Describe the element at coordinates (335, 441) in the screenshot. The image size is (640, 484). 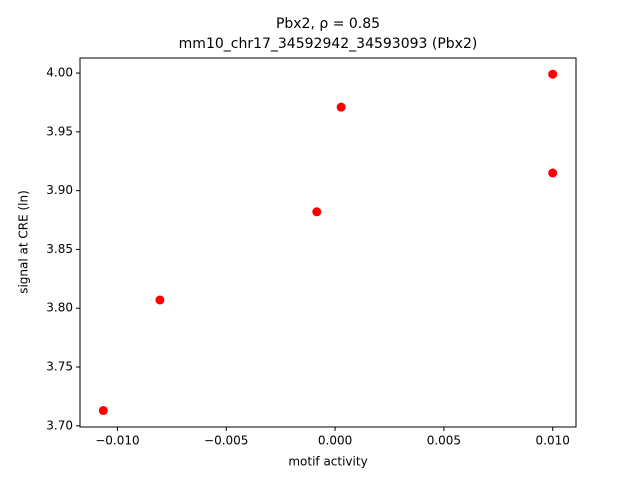
I see `x-tick-label: 0.000` at that location.